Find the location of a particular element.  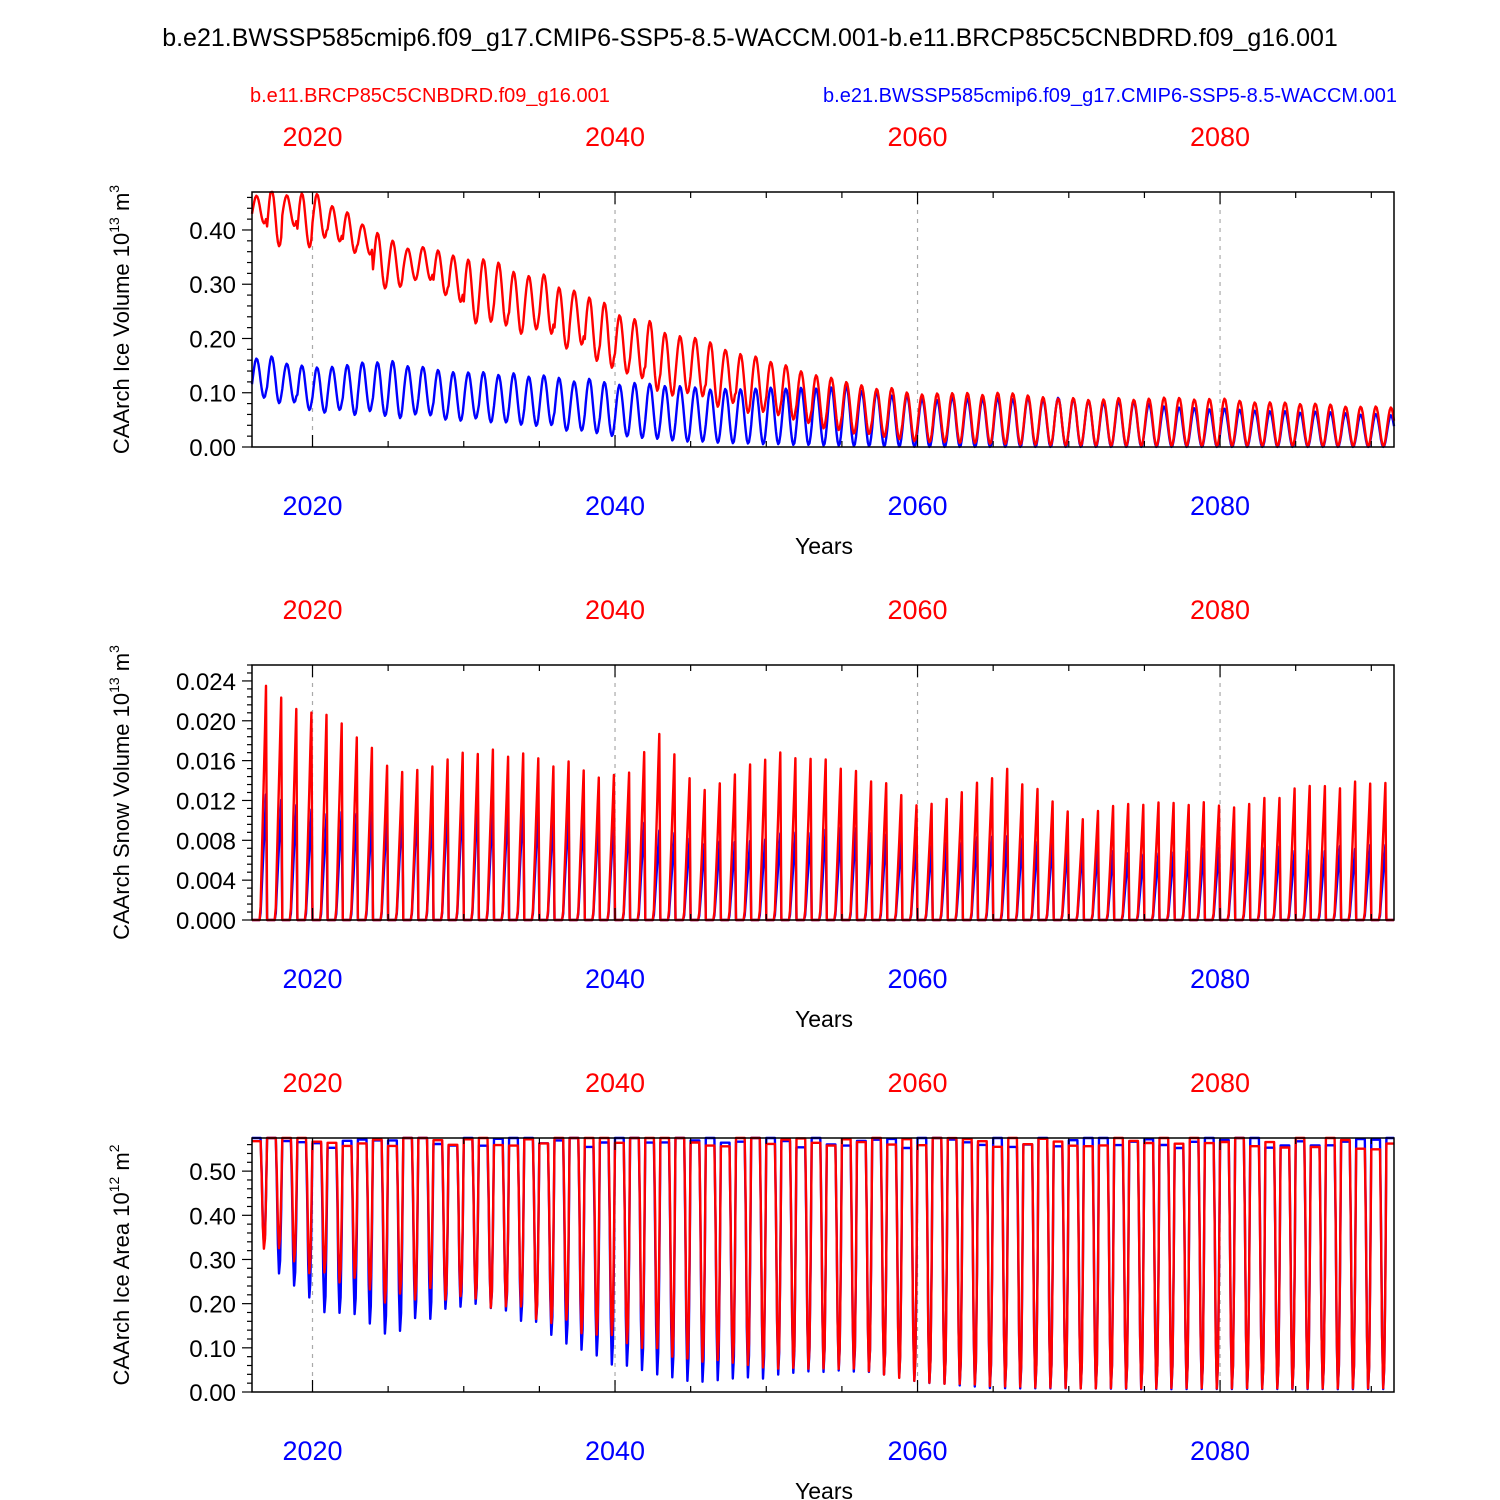

y-tick-label: 0.000 is located at coordinates (206, 921).